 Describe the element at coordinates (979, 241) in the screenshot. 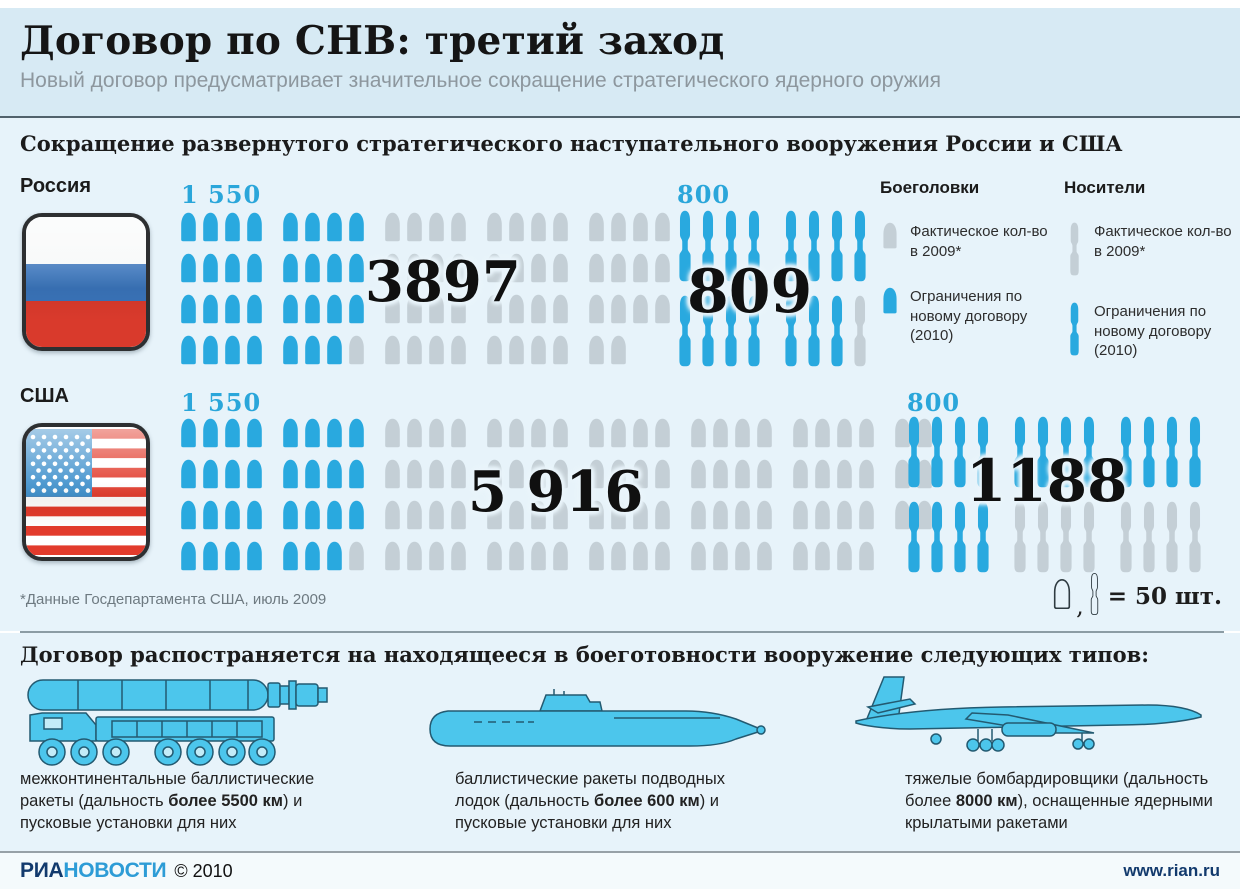

I see `legend-warheads-actual-label: Фактическое кол-во в 2009*` at that location.